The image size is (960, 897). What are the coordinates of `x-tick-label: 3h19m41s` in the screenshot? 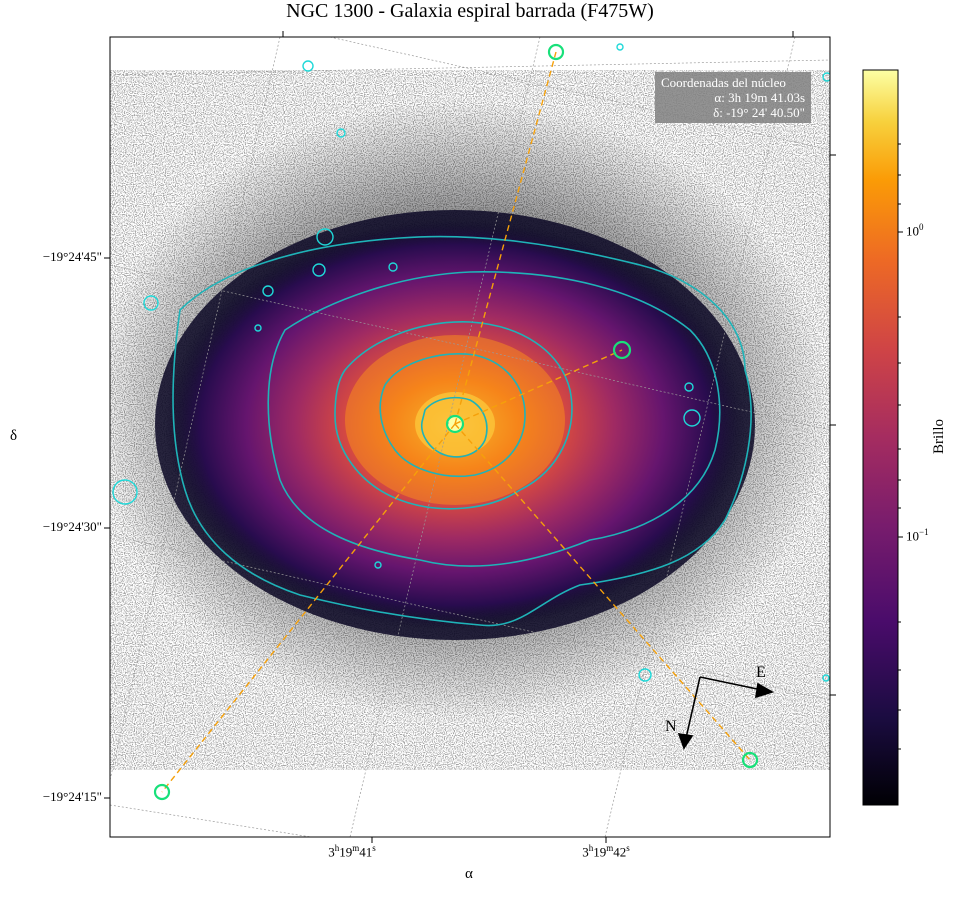 It's located at (352, 851).